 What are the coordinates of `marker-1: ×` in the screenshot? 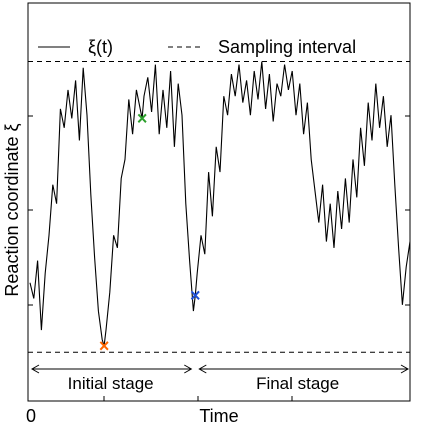 It's located at (104, 346).